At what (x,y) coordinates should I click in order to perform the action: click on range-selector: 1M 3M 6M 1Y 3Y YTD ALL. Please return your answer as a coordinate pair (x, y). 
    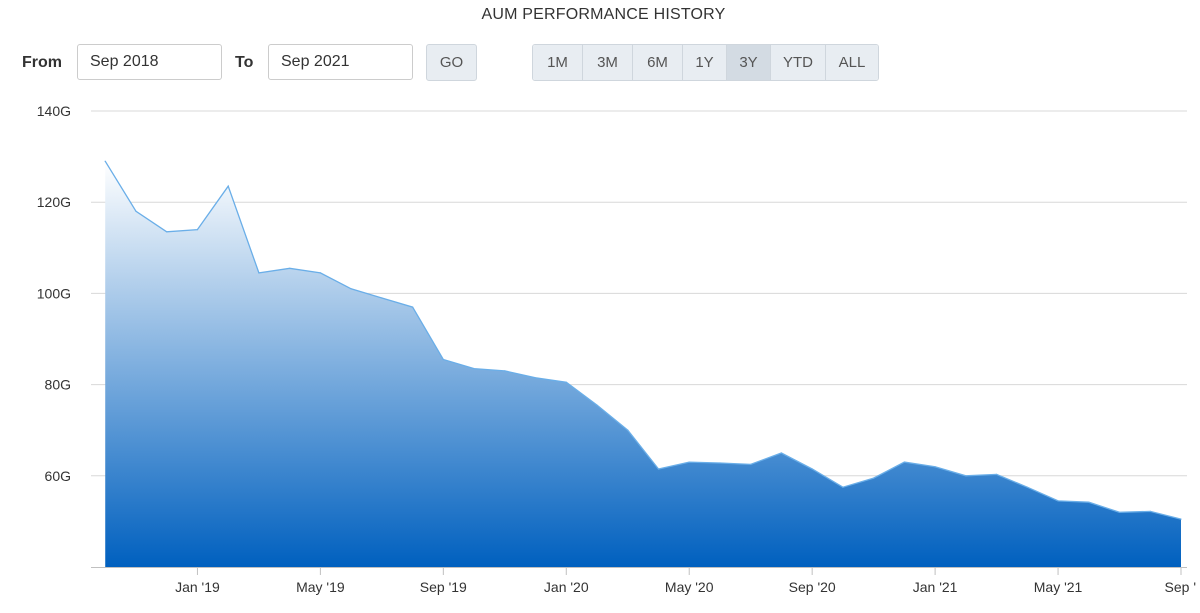
    Looking at the image, I should click on (705, 62).